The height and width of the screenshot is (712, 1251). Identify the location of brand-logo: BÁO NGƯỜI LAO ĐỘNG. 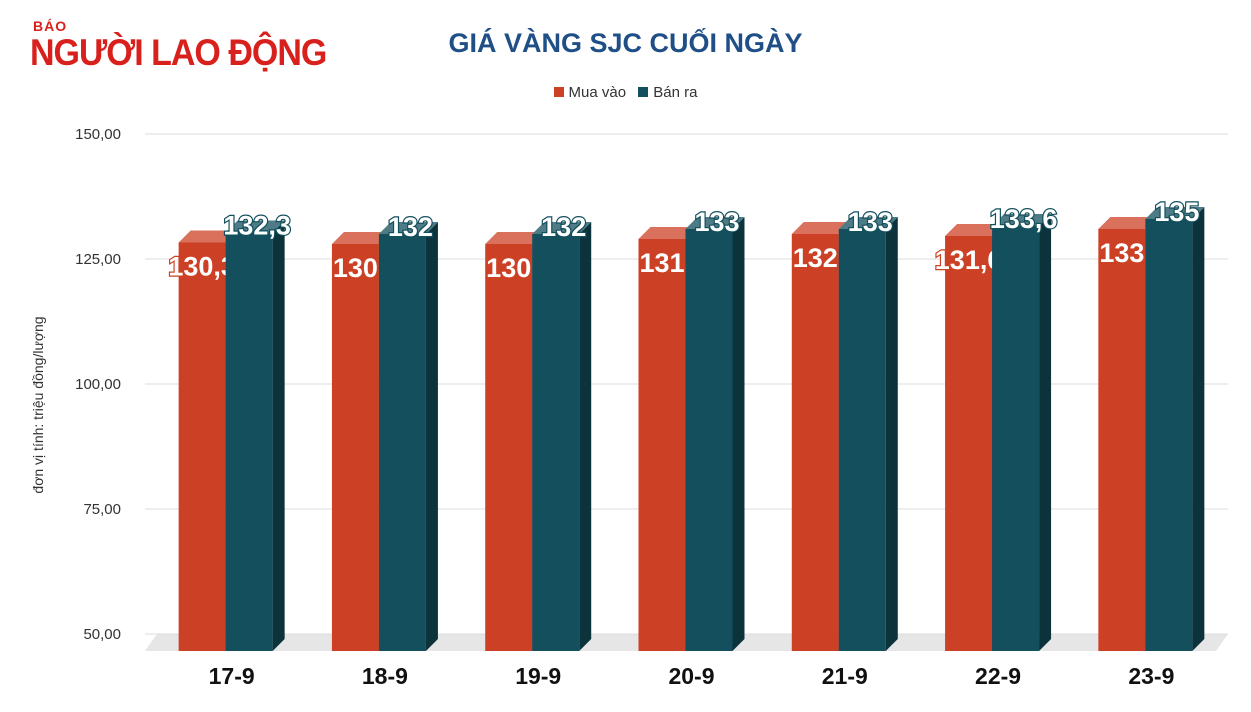
(178, 48).